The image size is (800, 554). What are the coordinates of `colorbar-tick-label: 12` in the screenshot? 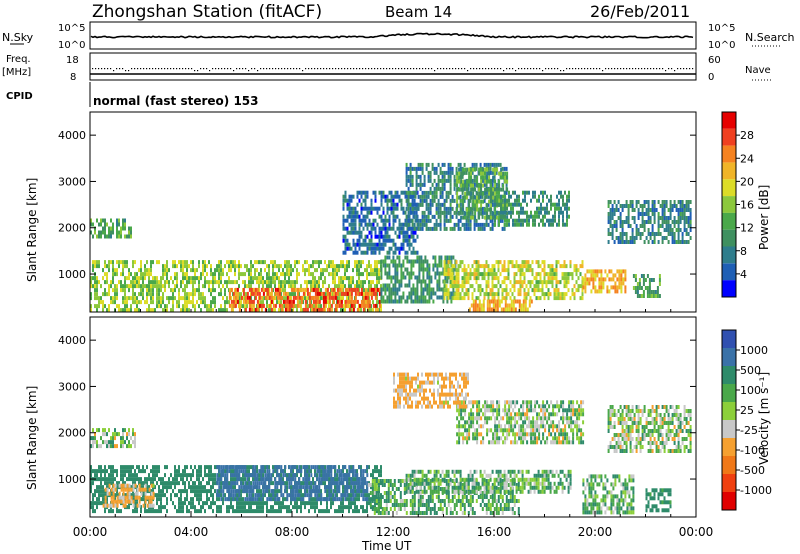 It's located at (747, 228).